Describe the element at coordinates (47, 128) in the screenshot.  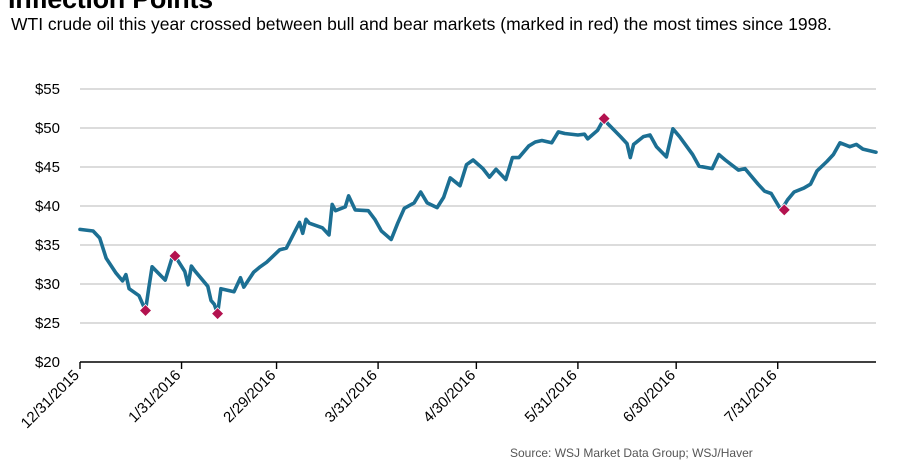
I see `y-tick-label: $50` at that location.